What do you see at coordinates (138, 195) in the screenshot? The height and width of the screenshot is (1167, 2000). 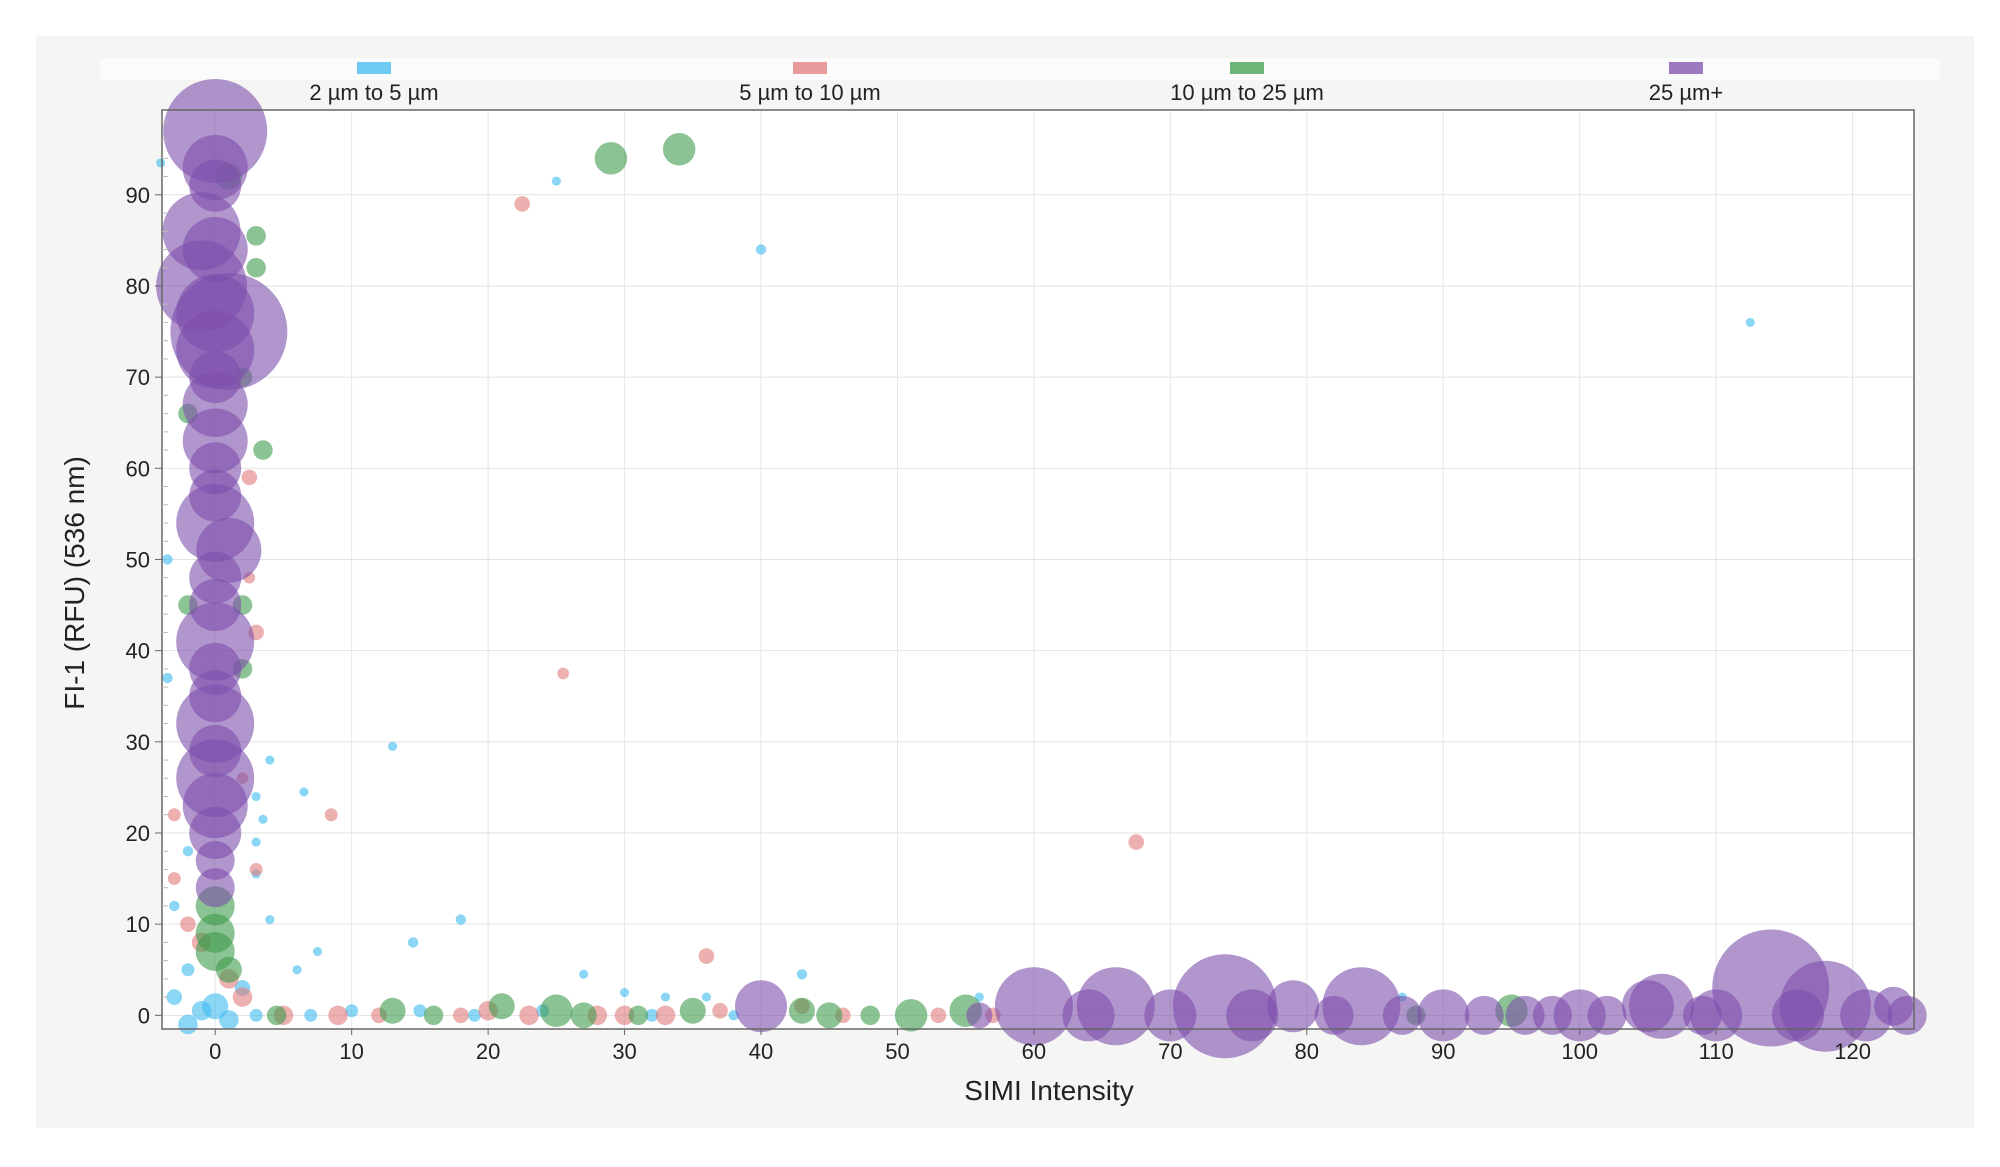 I see `y-tick-label: 90` at bounding box center [138, 195].